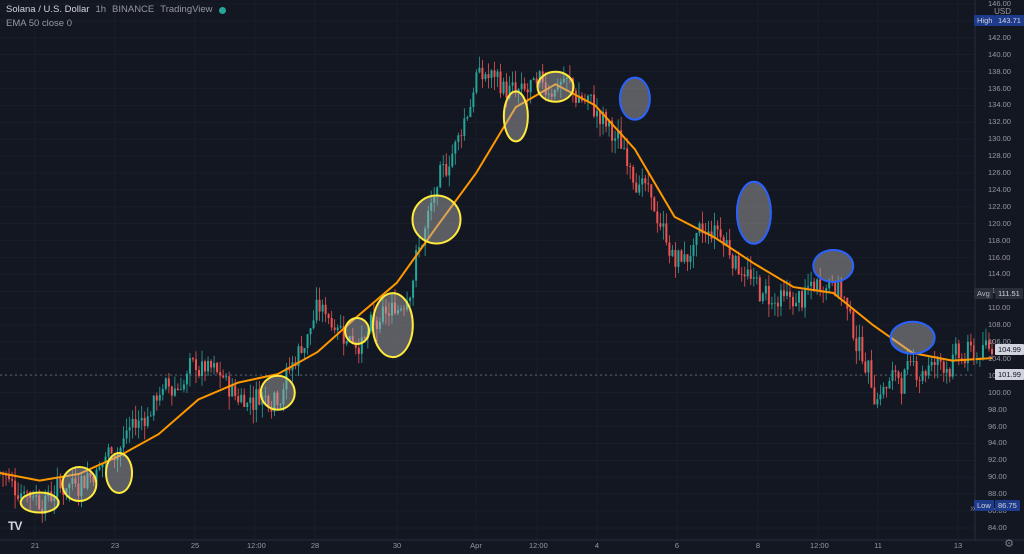  What do you see at coordinates (1009, 544) in the screenshot?
I see `gear-icon: ⚙` at bounding box center [1009, 544].